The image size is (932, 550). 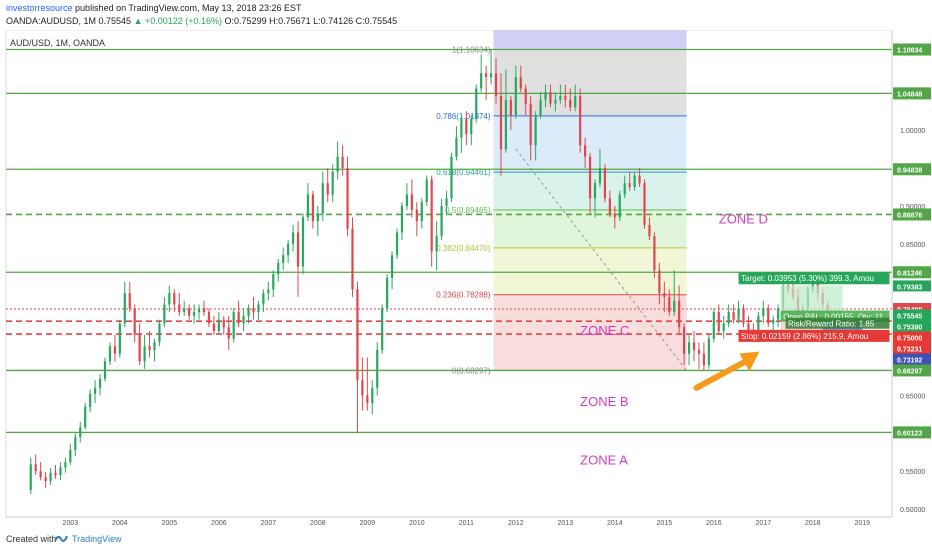 I want to click on price-level-tag-text: 0.68297, so click(x=909, y=371).